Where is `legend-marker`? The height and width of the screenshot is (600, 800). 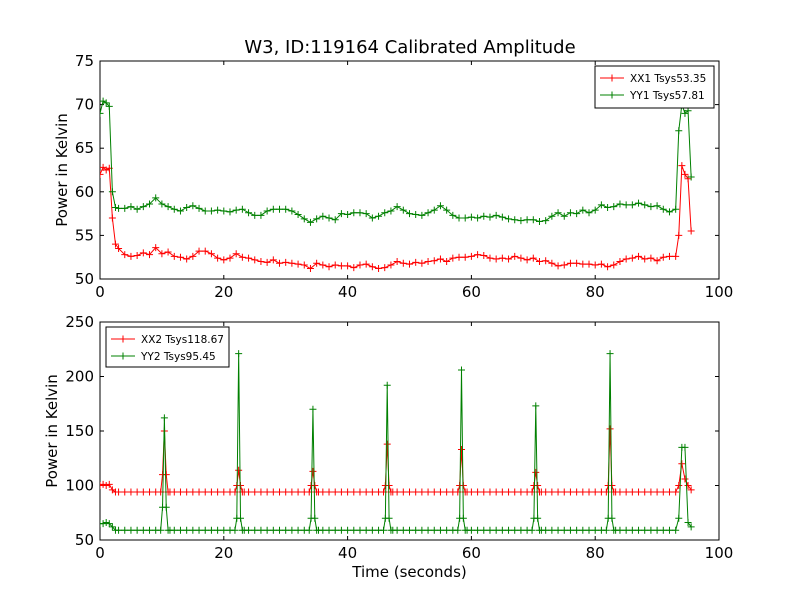
legend-marker is located at coordinates (123, 339).